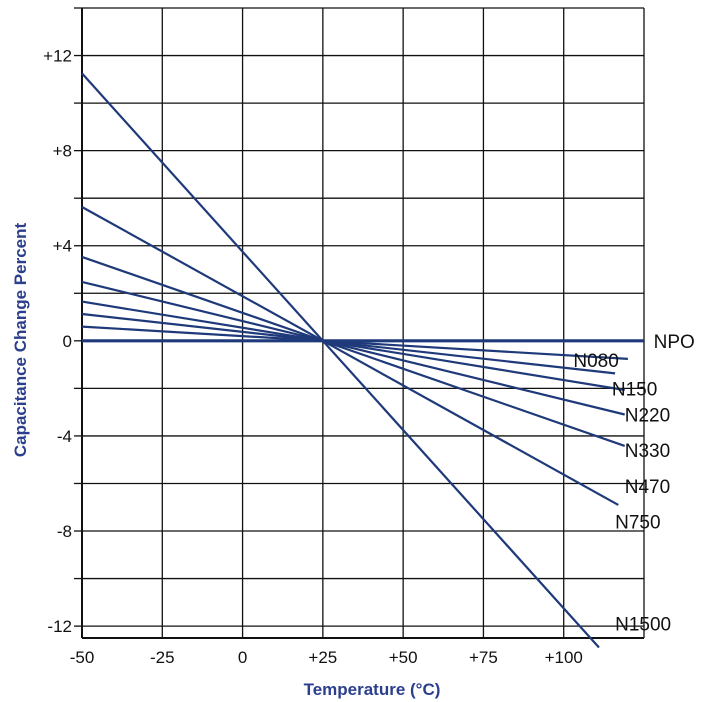 This screenshot has height=702, width=711. I want to click on series-line-n080, so click(354, 342).